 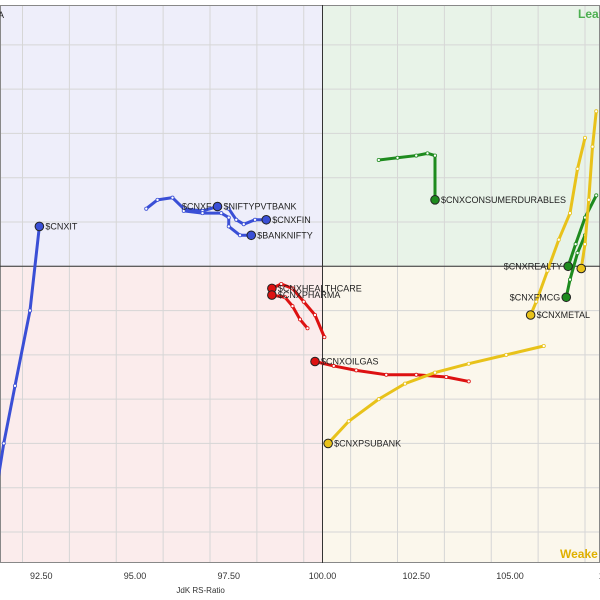 I want to click on quadrant-label-leading: Lea, so click(x=588, y=14).